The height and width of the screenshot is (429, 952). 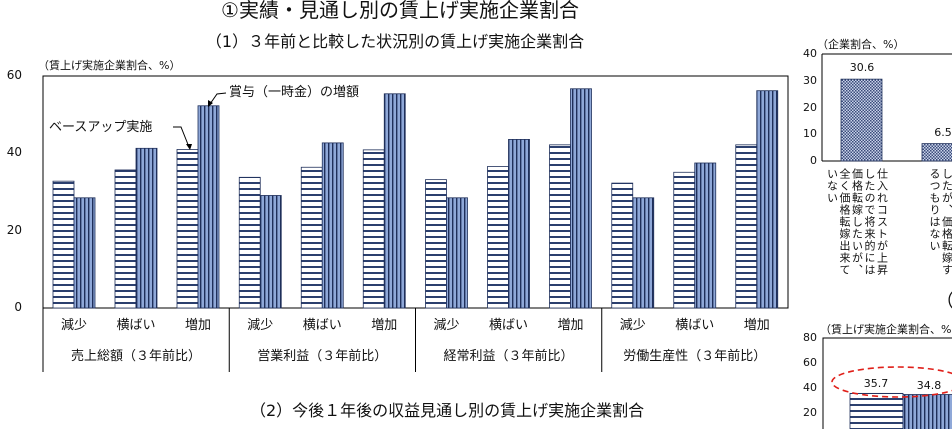 I want to click on y-tick-label: 10, so click(x=810, y=134).